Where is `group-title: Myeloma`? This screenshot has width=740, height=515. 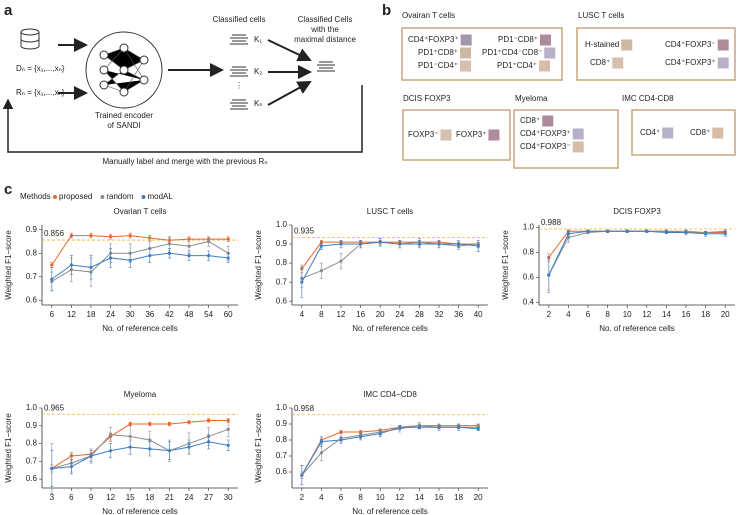 group-title: Myeloma is located at coordinates (531, 98).